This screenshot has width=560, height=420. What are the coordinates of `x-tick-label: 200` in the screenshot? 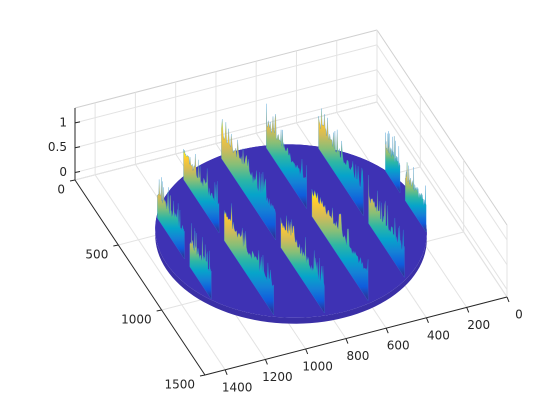 It's located at (478, 325).